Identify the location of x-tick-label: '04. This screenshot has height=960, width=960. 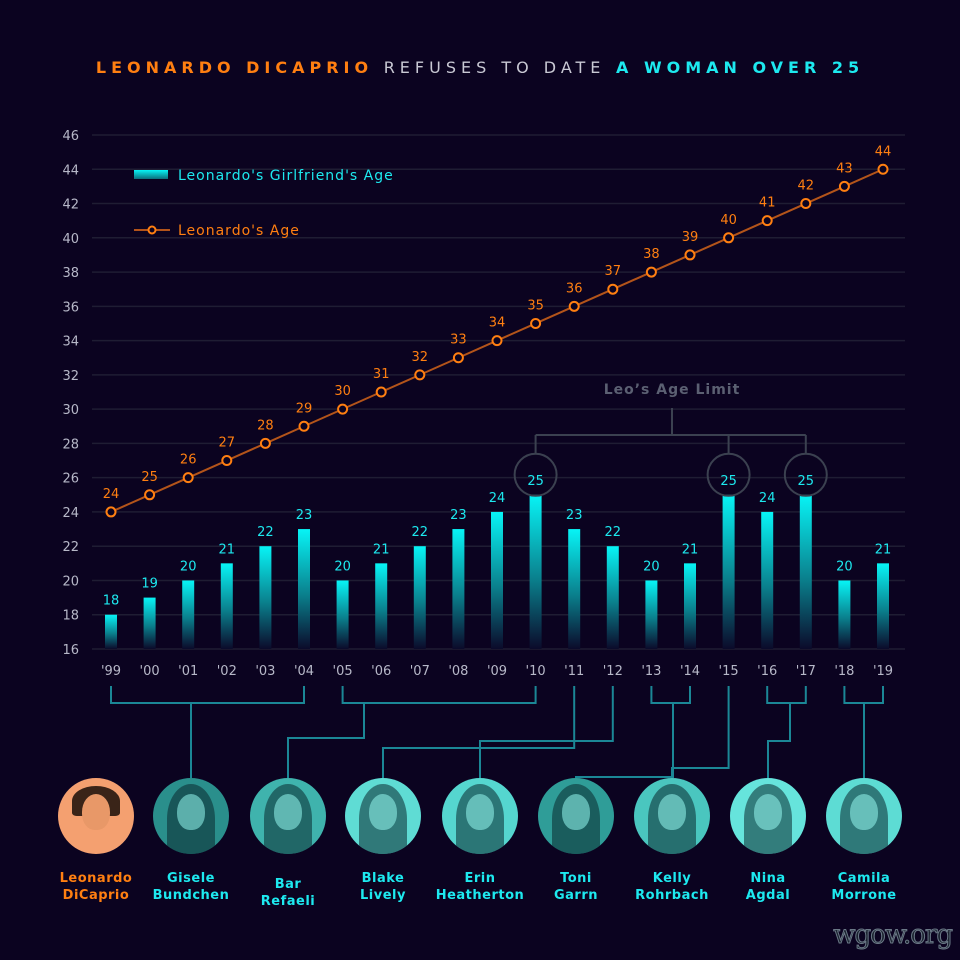
(304, 671).